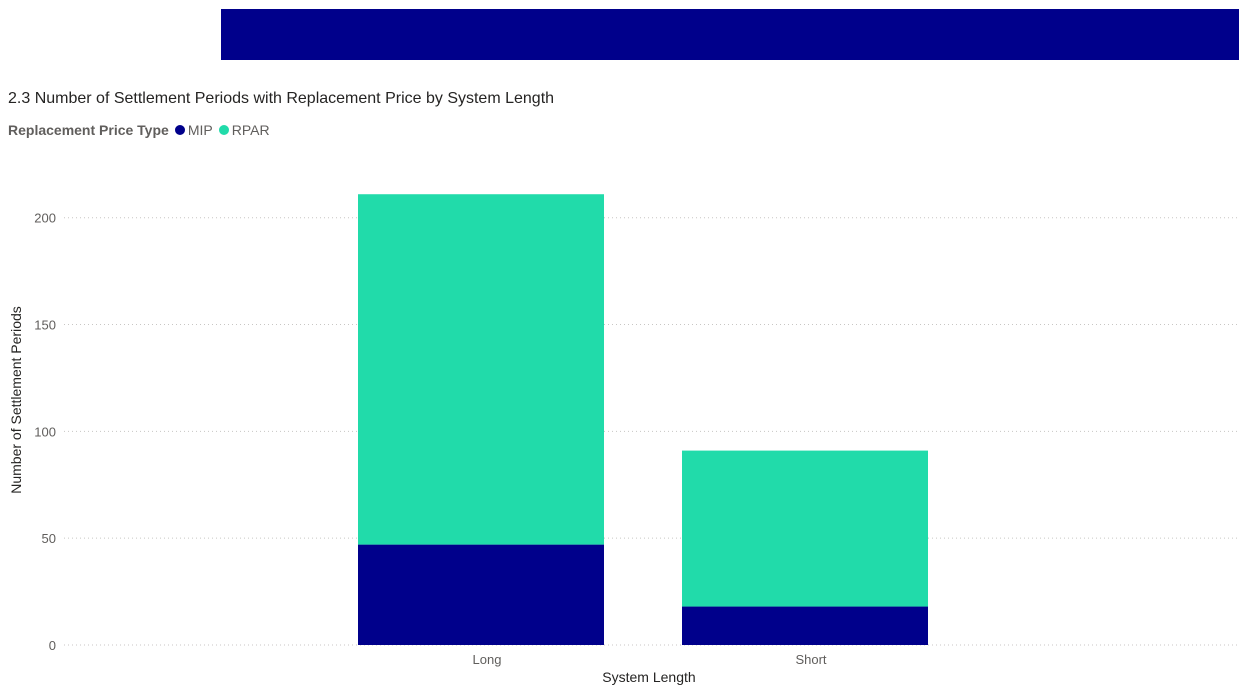 Image resolution: width=1239 pixels, height=688 pixels. What do you see at coordinates (648, 677) in the screenshot?
I see `x-axis-title: System Length` at bounding box center [648, 677].